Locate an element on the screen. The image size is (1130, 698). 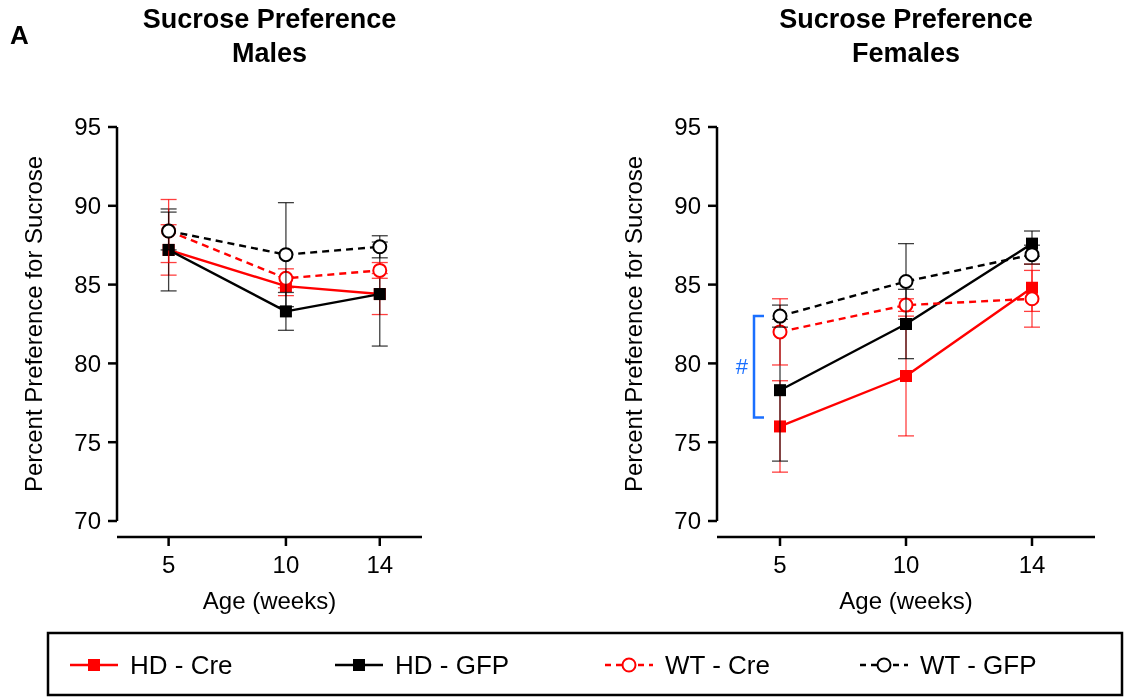
legend-label: HD - Cre is located at coordinates (181, 665).